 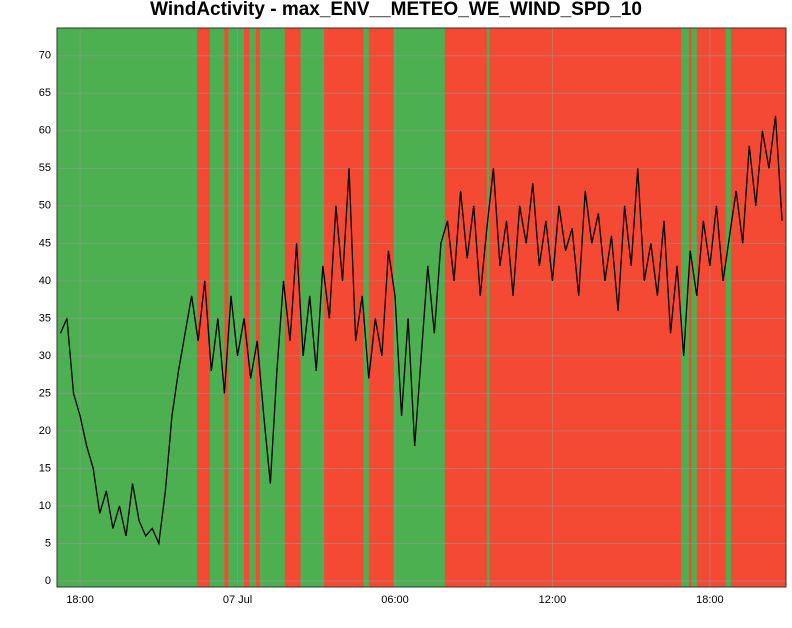 I want to click on x-tick-label: 12:00, so click(x=553, y=600).